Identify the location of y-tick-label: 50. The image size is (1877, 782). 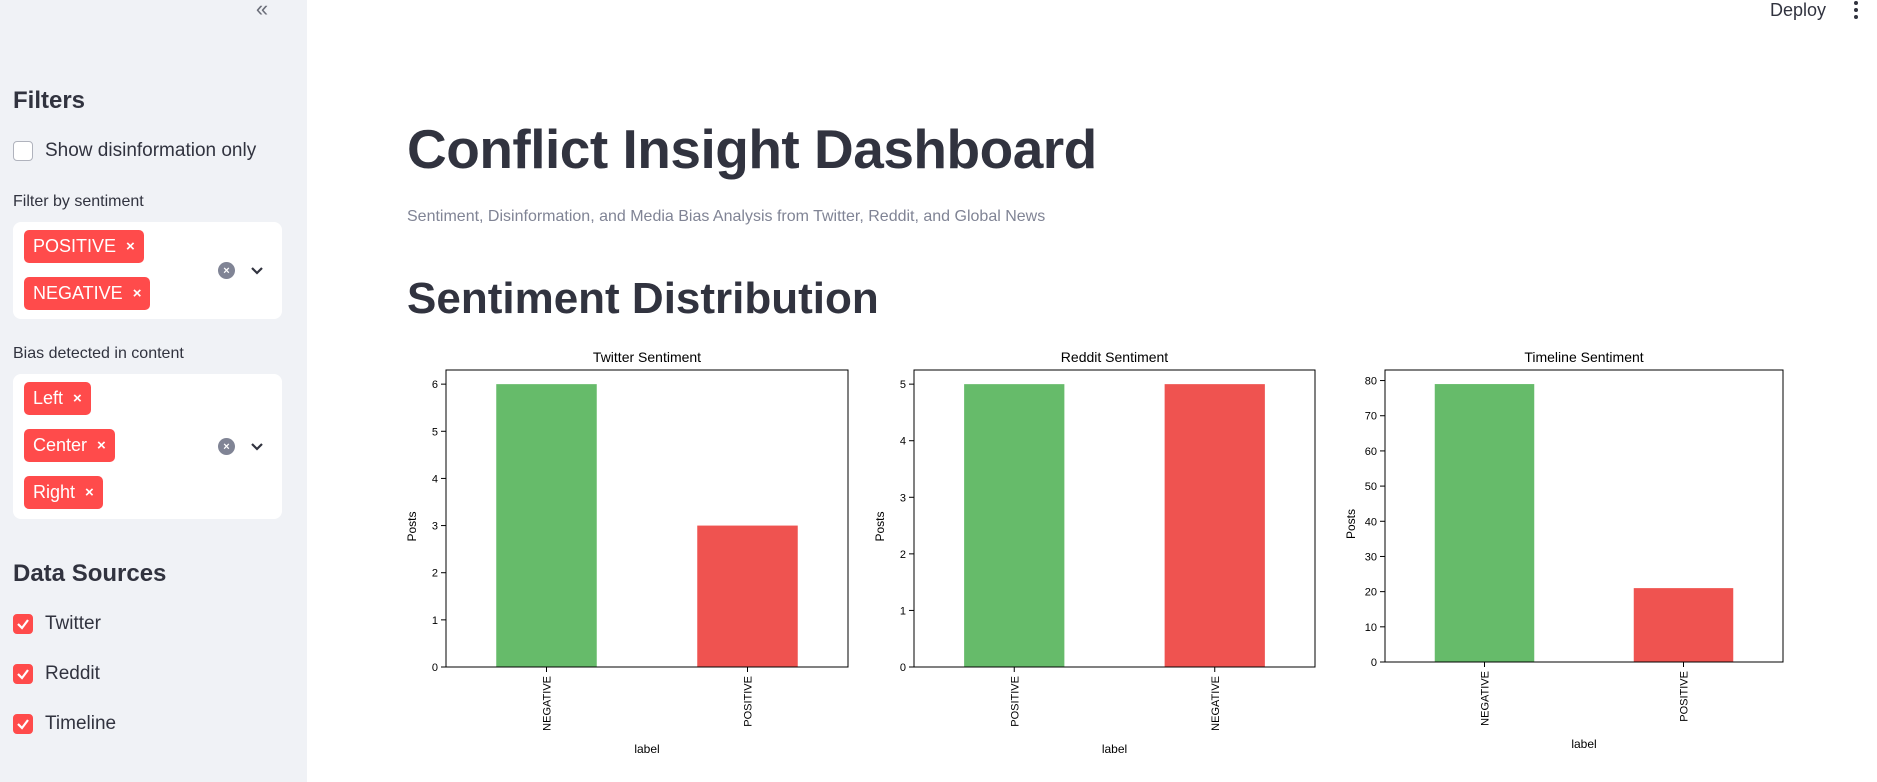
(1371, 487).